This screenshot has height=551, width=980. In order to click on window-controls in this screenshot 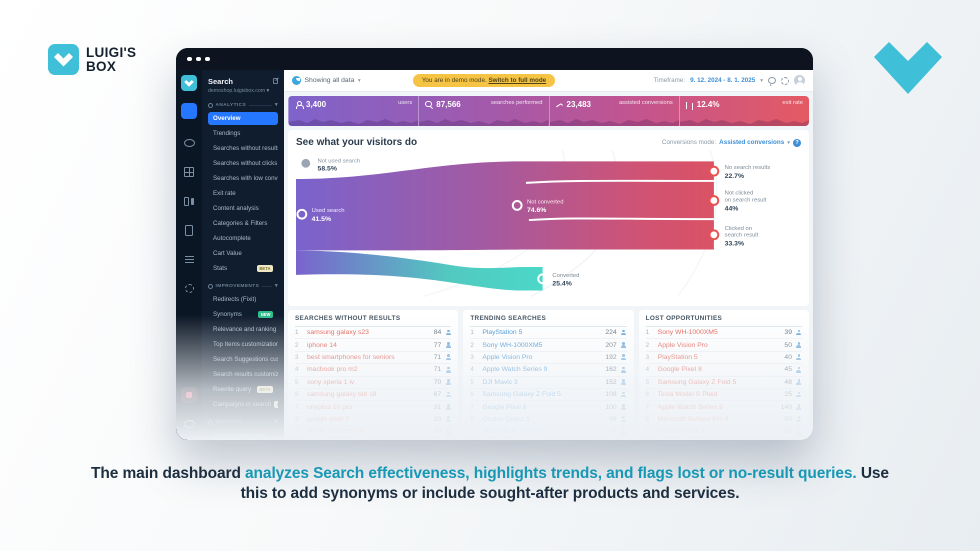, I will do `click(494, 59)`.